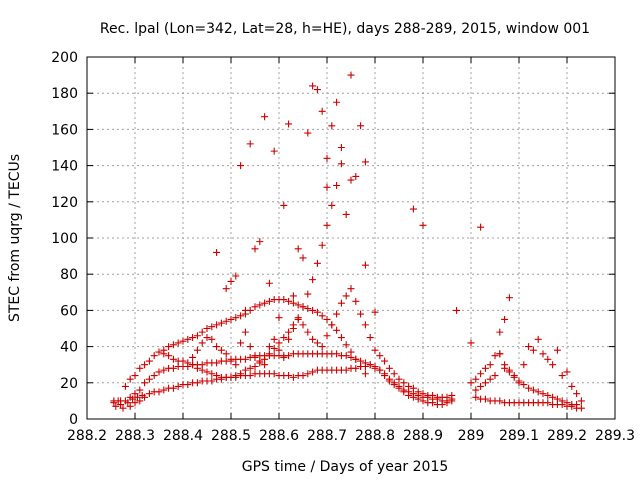 This screenshot has width=640, height=480. I want to click on y-tick-label: 0, so click(73, 420).